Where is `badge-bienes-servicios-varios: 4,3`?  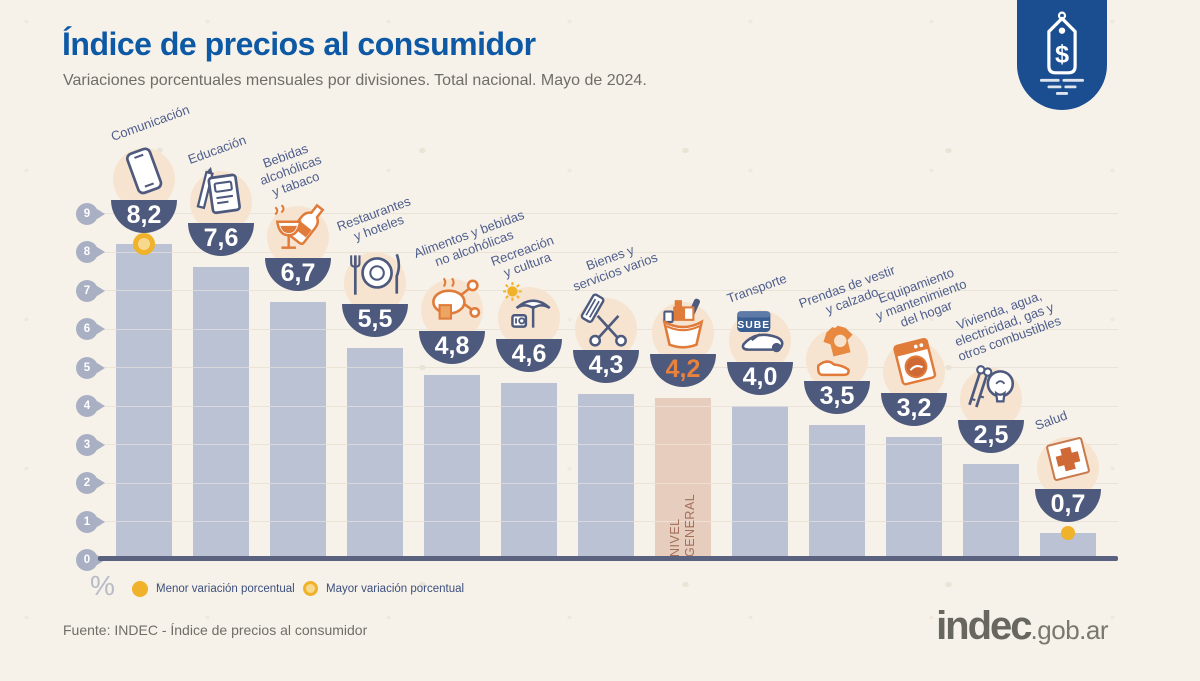 badge-bienes-servicios-varios: 4,3 is located at coordinates (606, 337).